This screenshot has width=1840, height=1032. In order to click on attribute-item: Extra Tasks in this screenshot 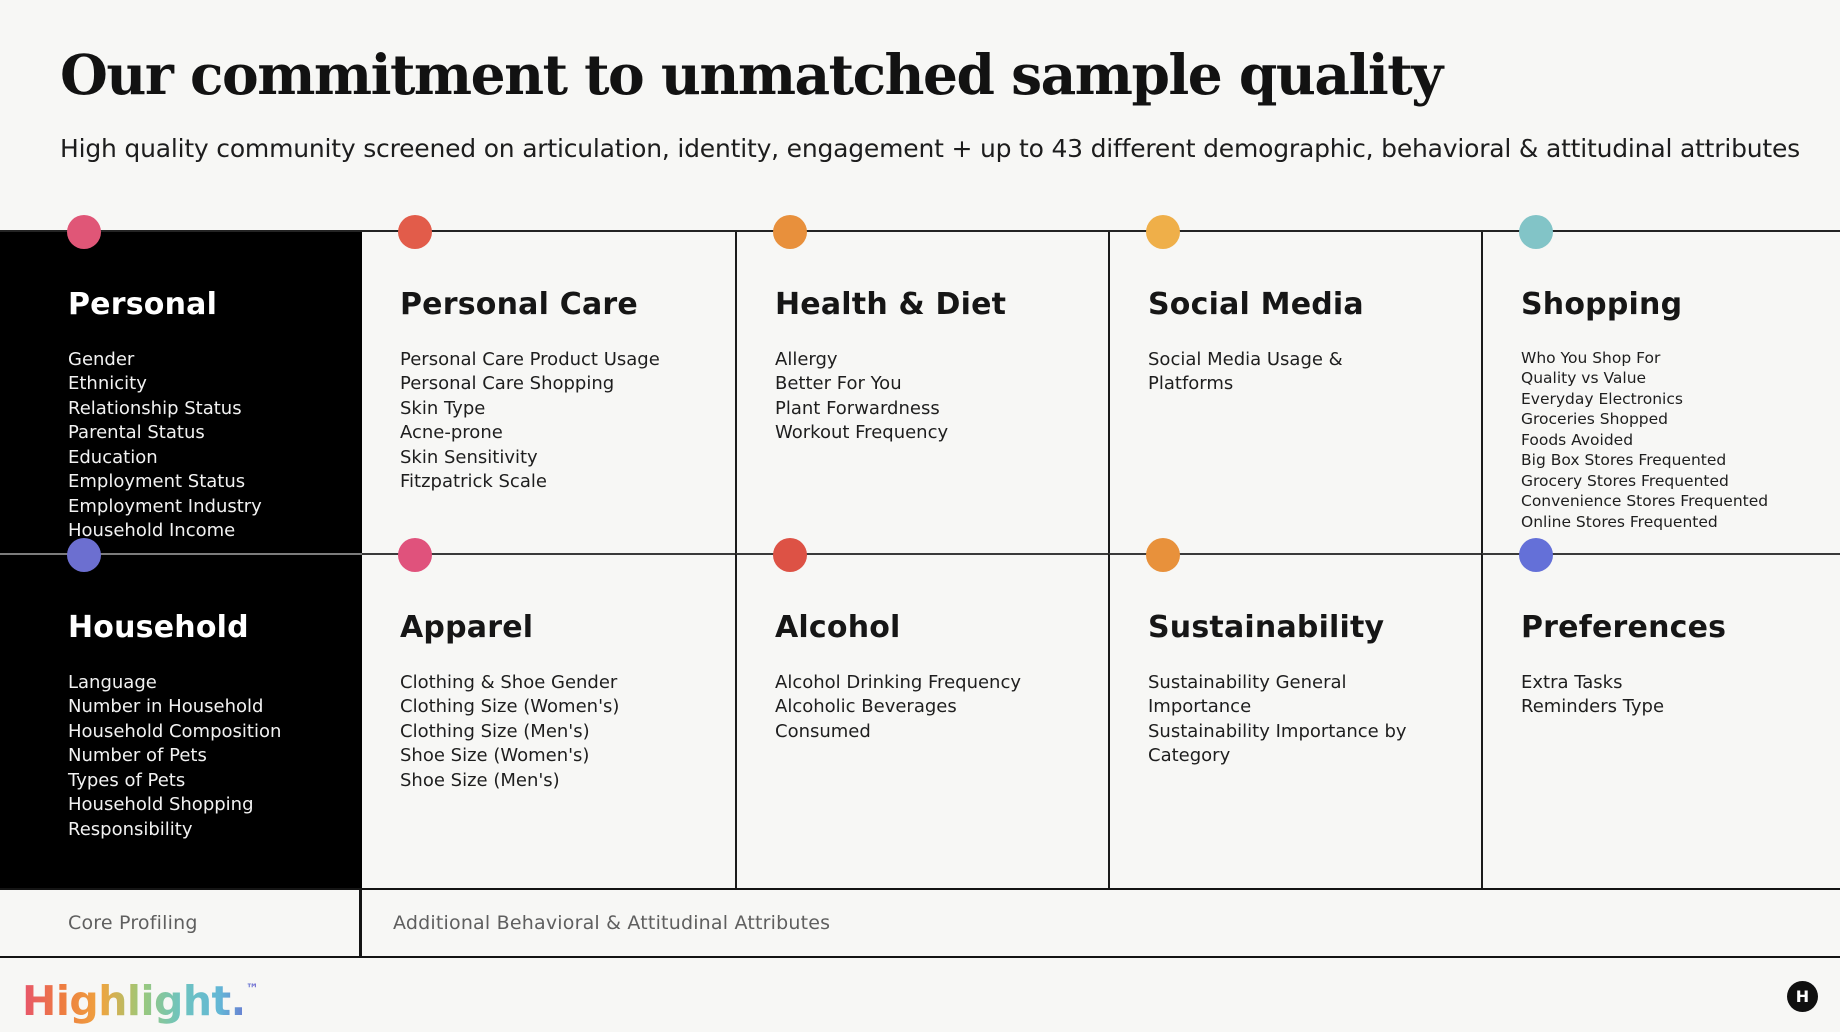, I will do `click(1572, 682)`.